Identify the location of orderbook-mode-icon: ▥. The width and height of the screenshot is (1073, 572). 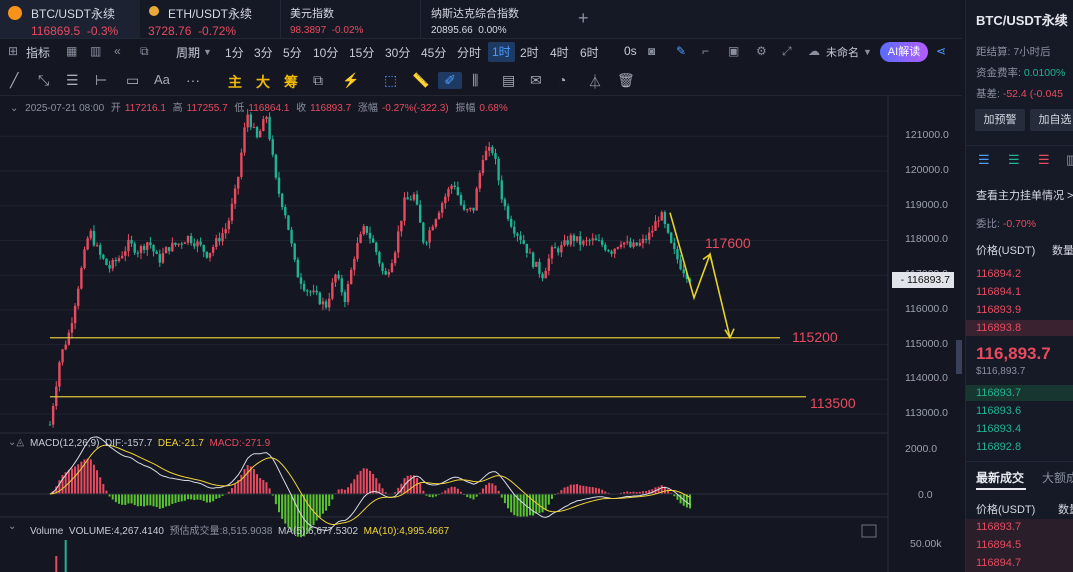
(1069, 159).